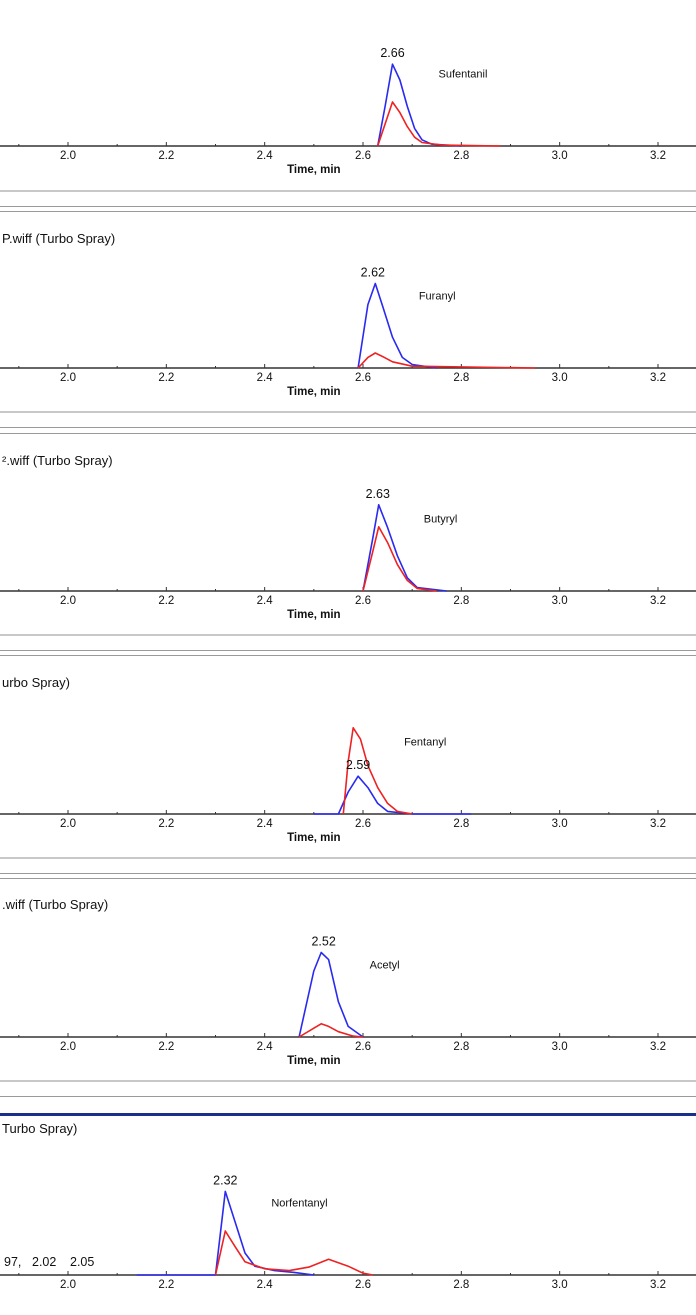 This screenshot has width=696, height=1315. What do you see at coordinates (82, 1262) in the screenshot?
I see `extra-peak-label: 2.05` at bounding box center [82, 1262].